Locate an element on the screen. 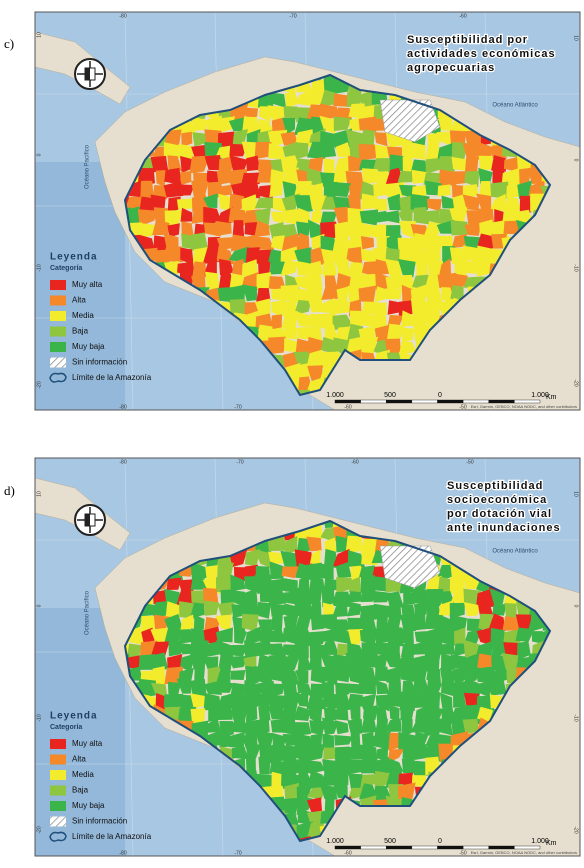 The height and width of the screenshot is (868, 584). coordinate-label: -60 is located at coordinates (354, 462).